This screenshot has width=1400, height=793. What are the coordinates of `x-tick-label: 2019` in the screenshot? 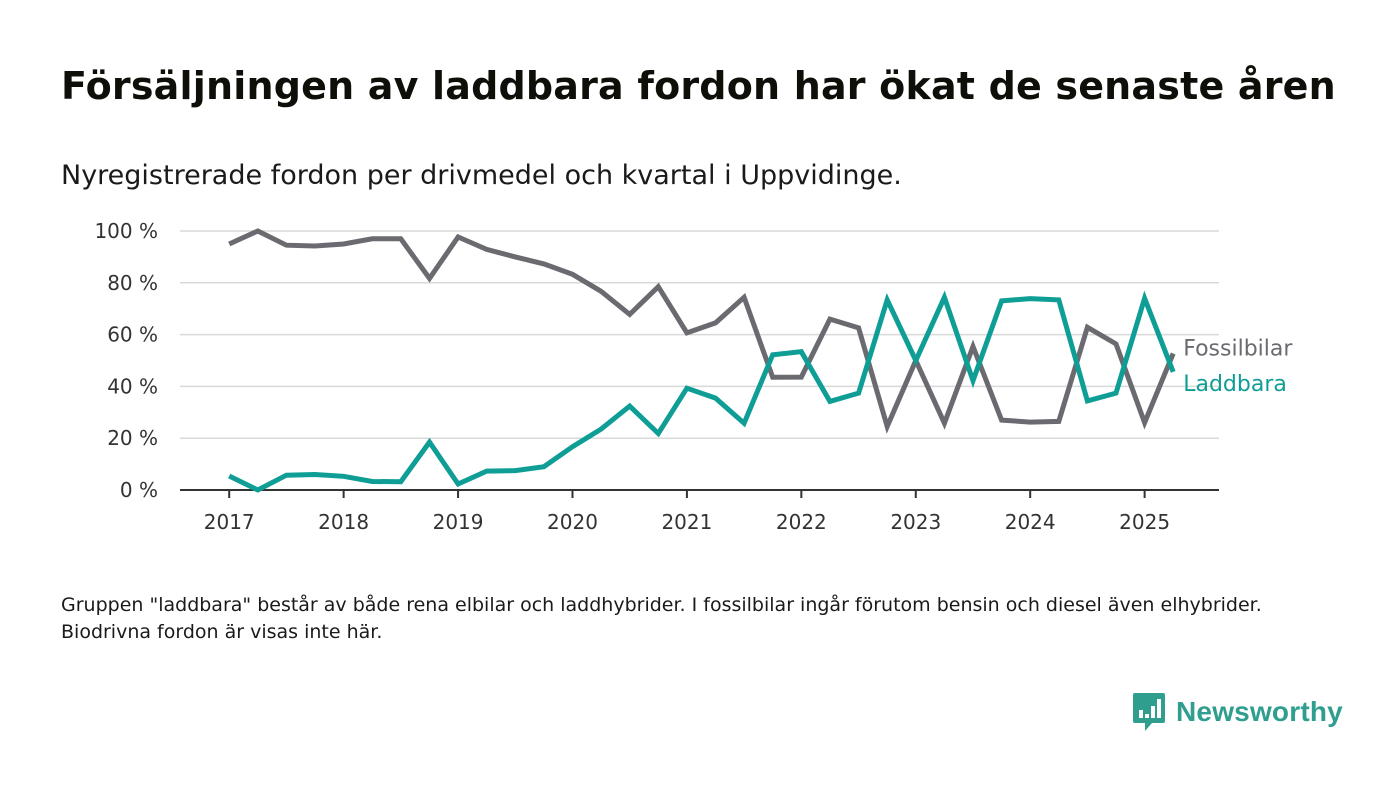 It's located at (458, 522).